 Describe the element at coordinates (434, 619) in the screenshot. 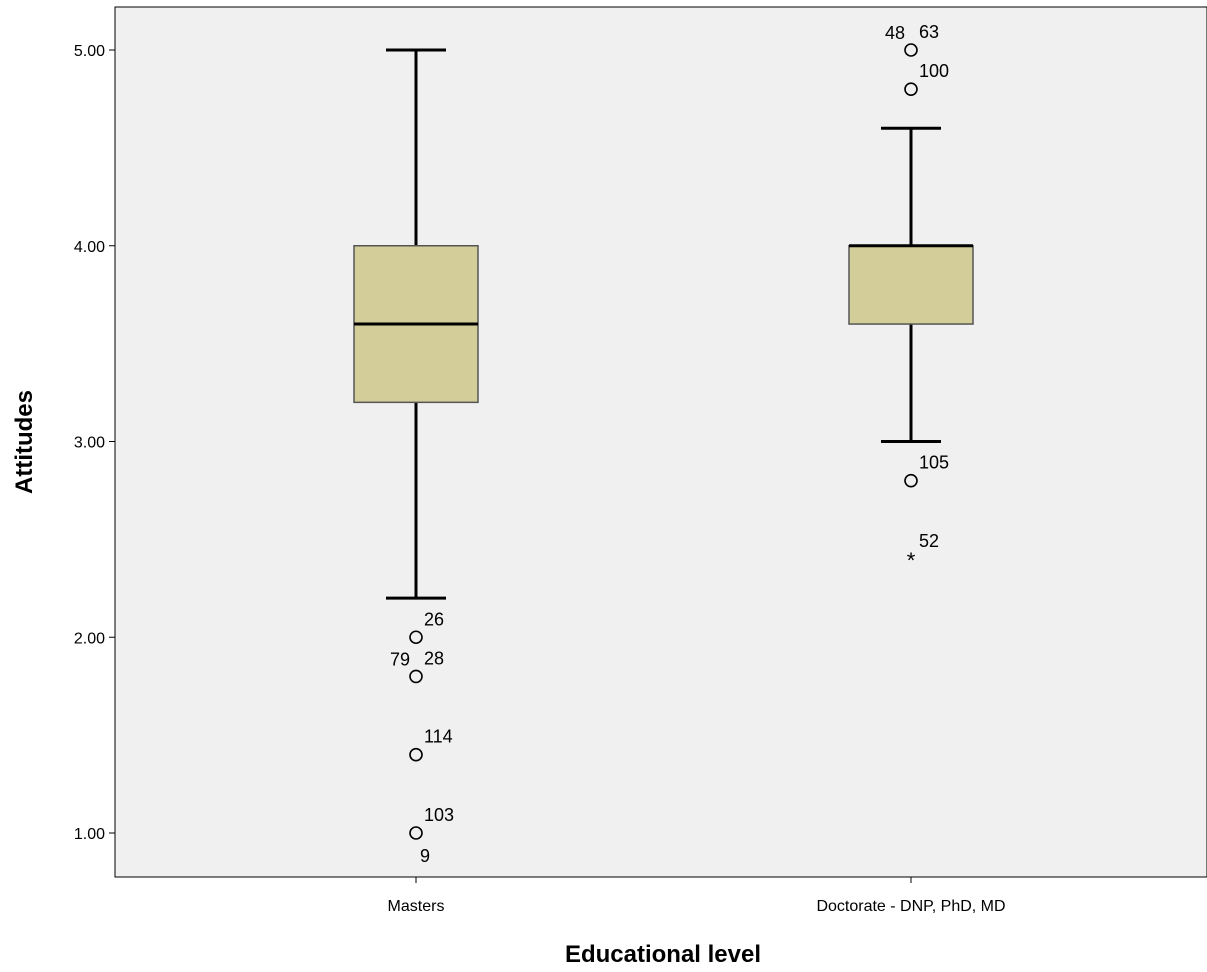

I see `outlier-label: 26` at that location.